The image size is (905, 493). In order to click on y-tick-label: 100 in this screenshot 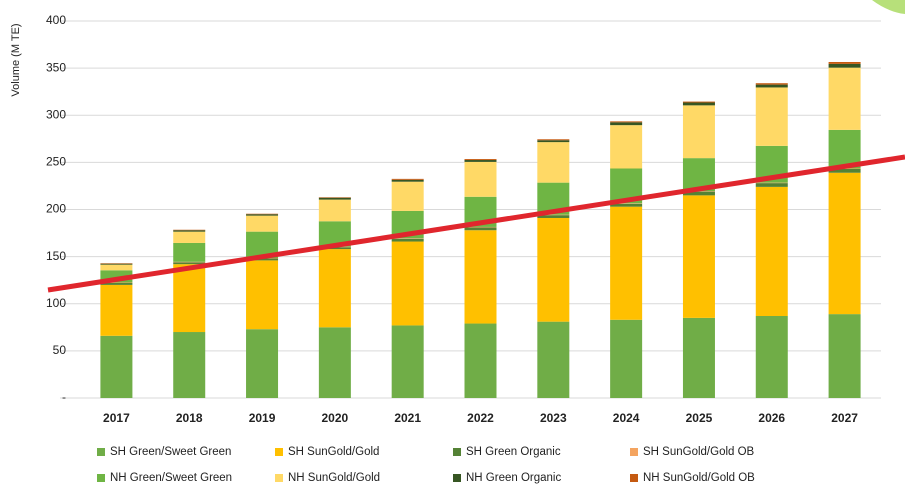, I will do `click(56, 303)`.